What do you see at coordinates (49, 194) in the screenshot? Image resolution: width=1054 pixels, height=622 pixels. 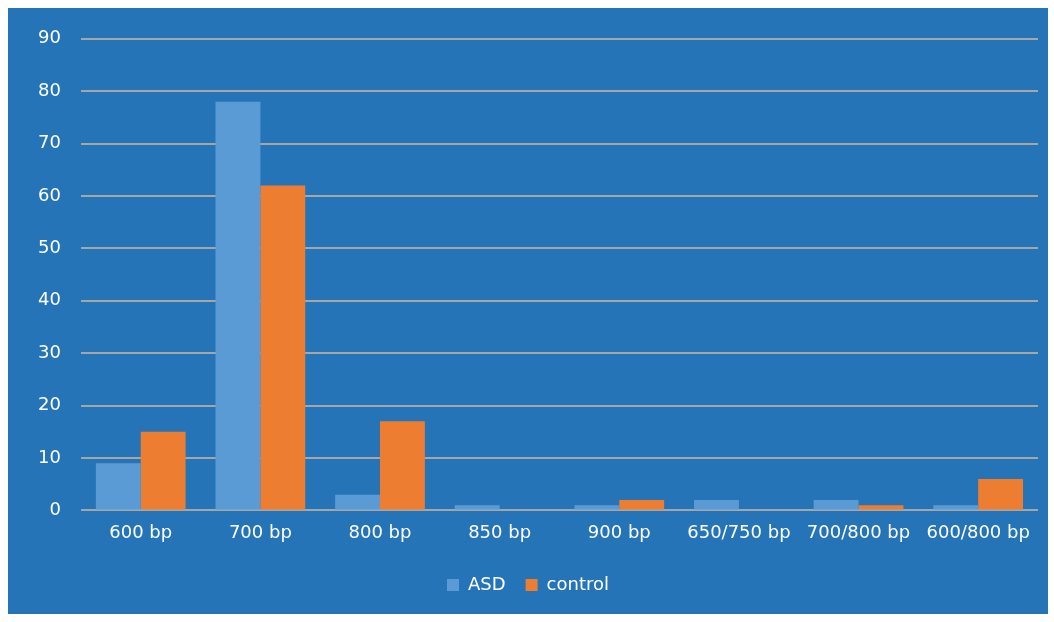 I see `y-tick-label: 60` at bounding box center [49, 194].